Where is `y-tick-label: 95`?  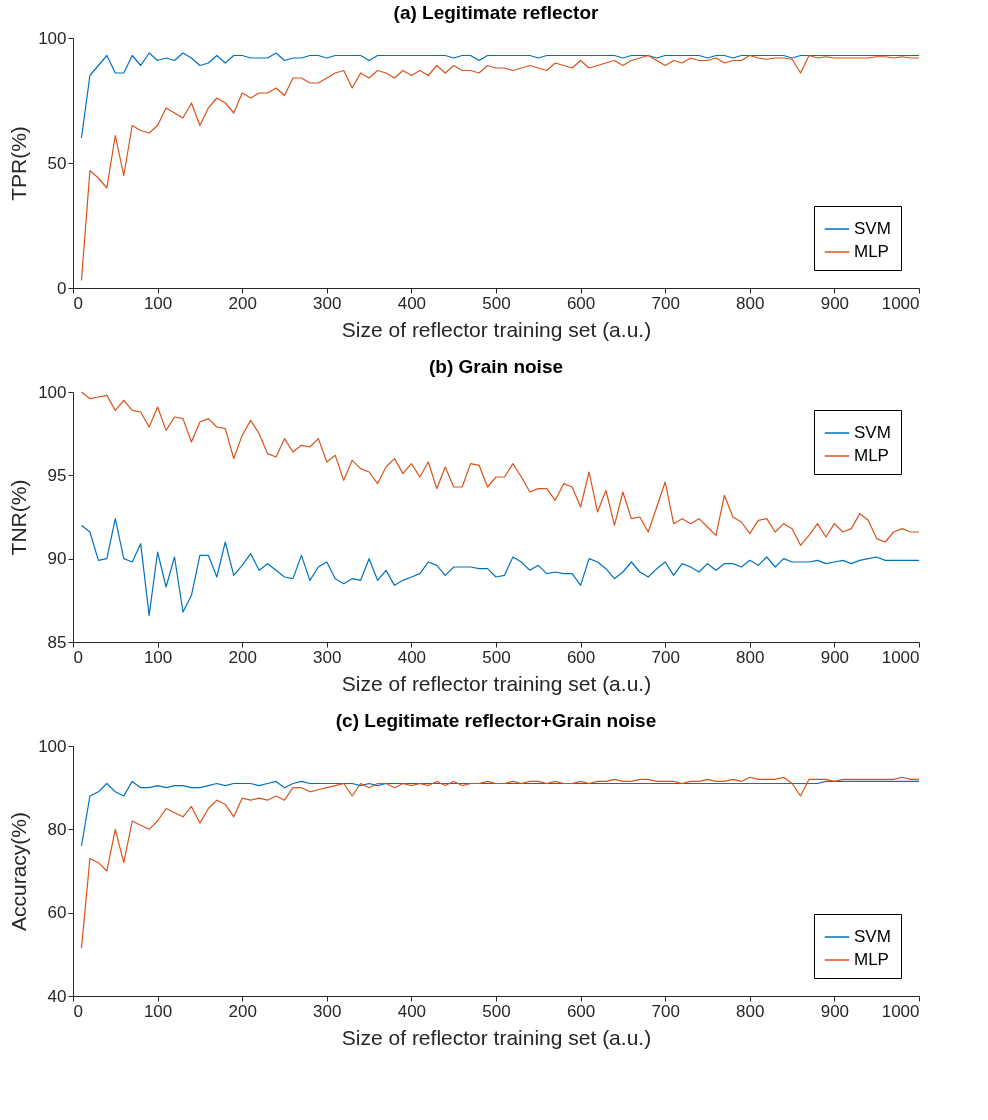
y-tick-label: 95 is located at coordinates (57, 475).